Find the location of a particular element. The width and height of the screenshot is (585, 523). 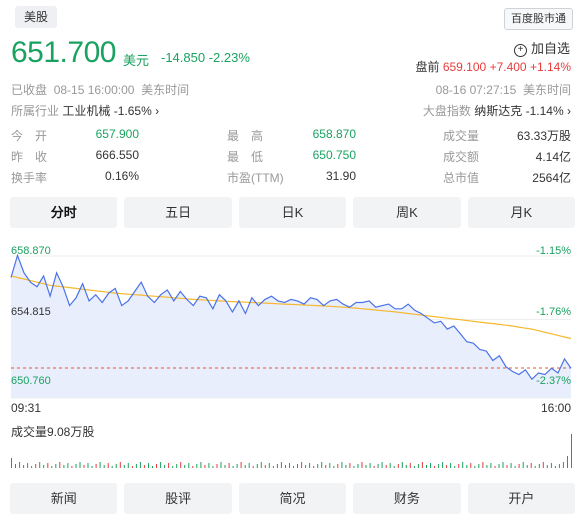

volume-label: 成交量9.08万股 is located at coordinates (53, 432).